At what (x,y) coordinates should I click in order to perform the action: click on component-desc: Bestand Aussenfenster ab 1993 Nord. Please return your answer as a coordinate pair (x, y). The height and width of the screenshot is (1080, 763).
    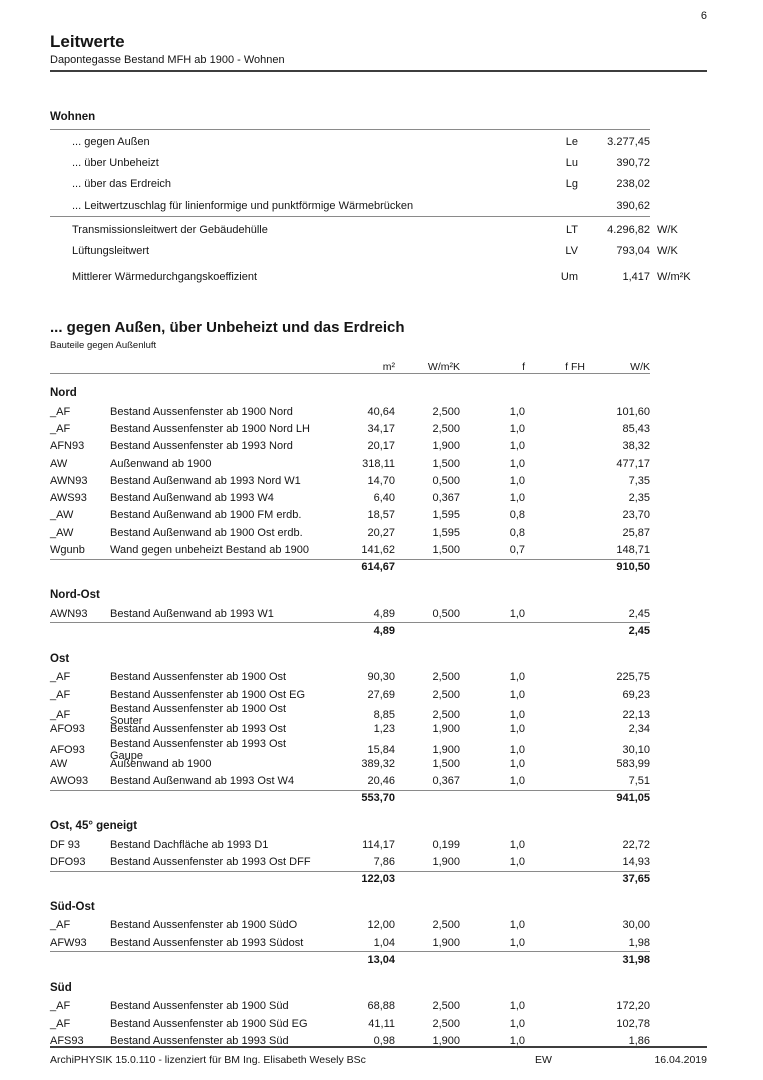
    Looking at the image, I should click on (201, 446).